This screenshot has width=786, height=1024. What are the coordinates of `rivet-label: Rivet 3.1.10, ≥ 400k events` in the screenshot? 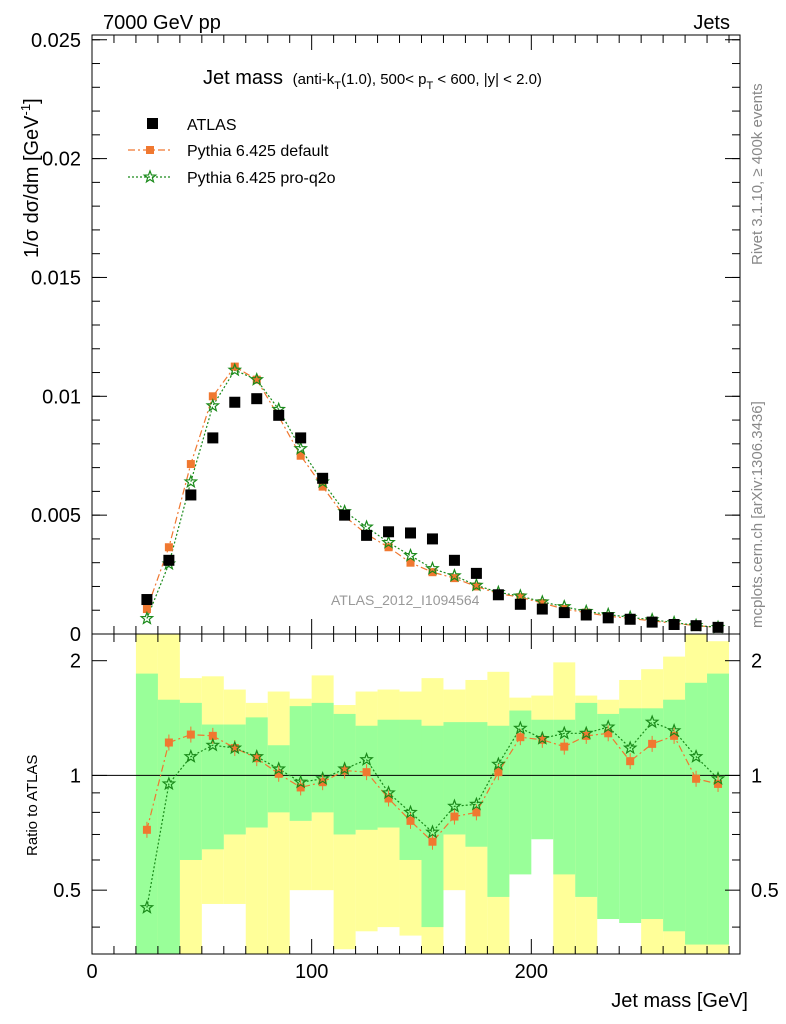 It's located at (757, 174).